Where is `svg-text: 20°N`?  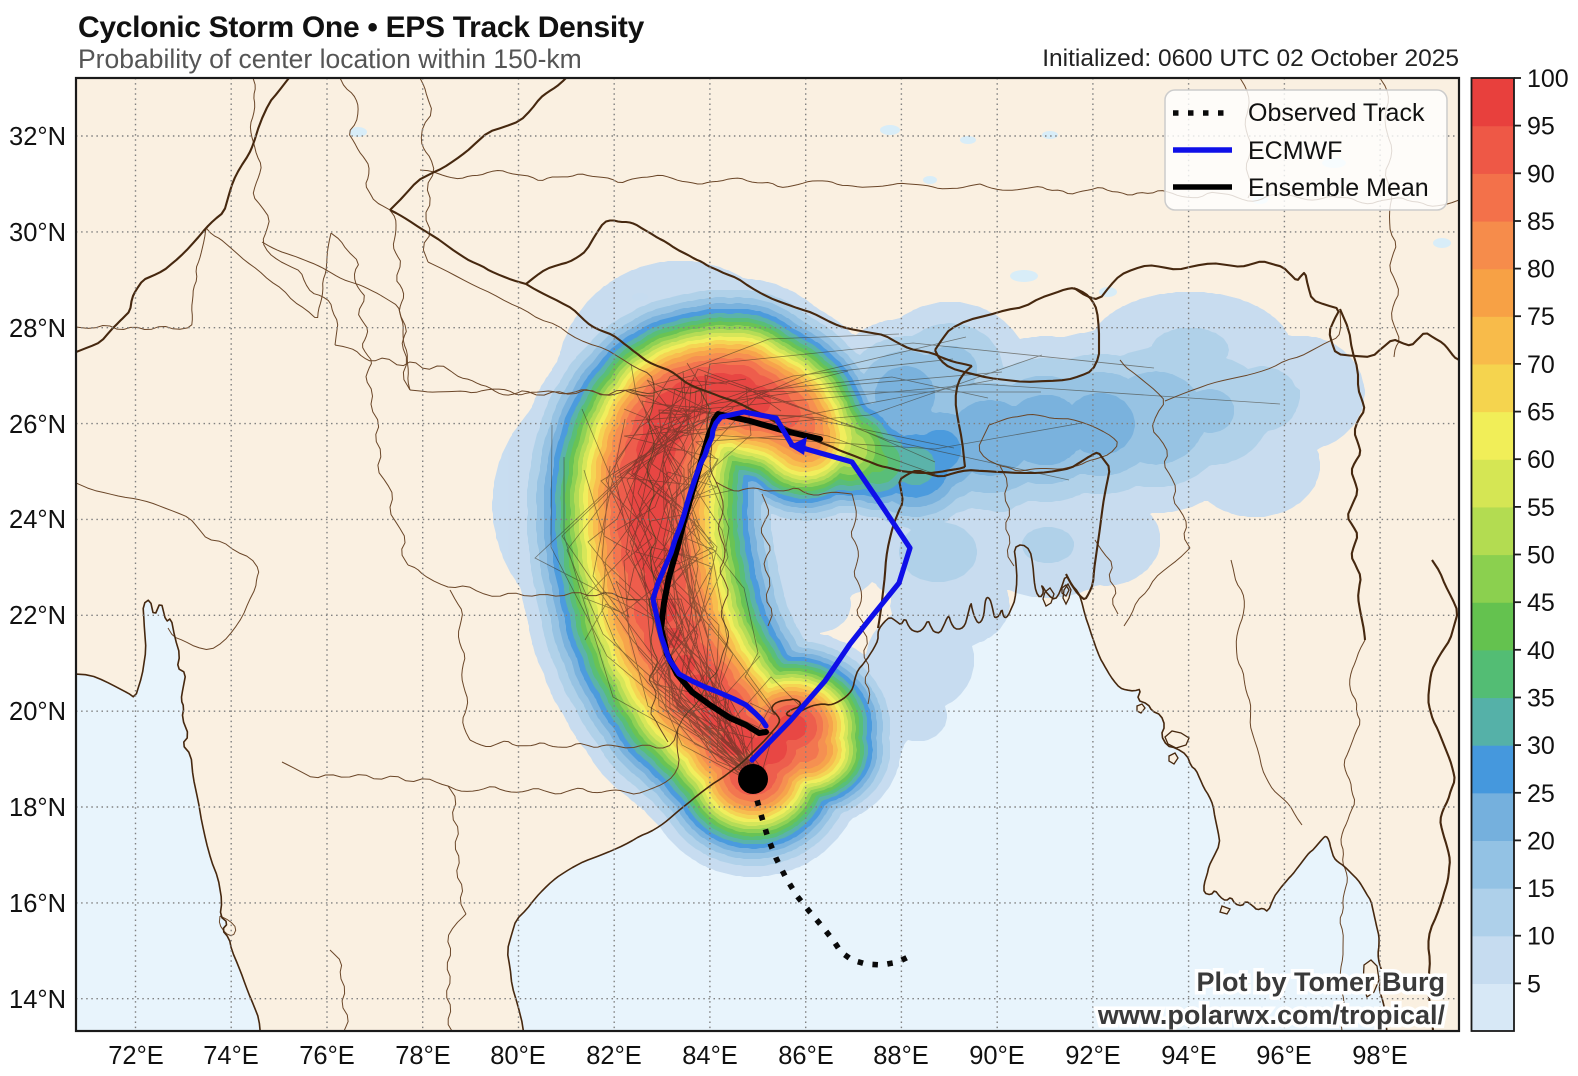 svg-text: 20°N is located at coordinates (37, 712).